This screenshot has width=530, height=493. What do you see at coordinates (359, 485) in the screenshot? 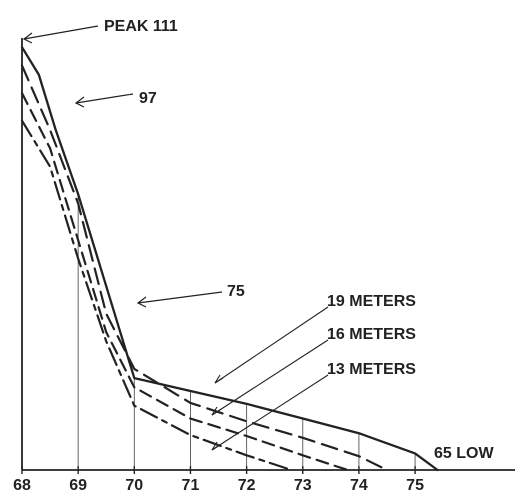
I see `x-tick-label-74: 74` at bounding box center [359, 485].